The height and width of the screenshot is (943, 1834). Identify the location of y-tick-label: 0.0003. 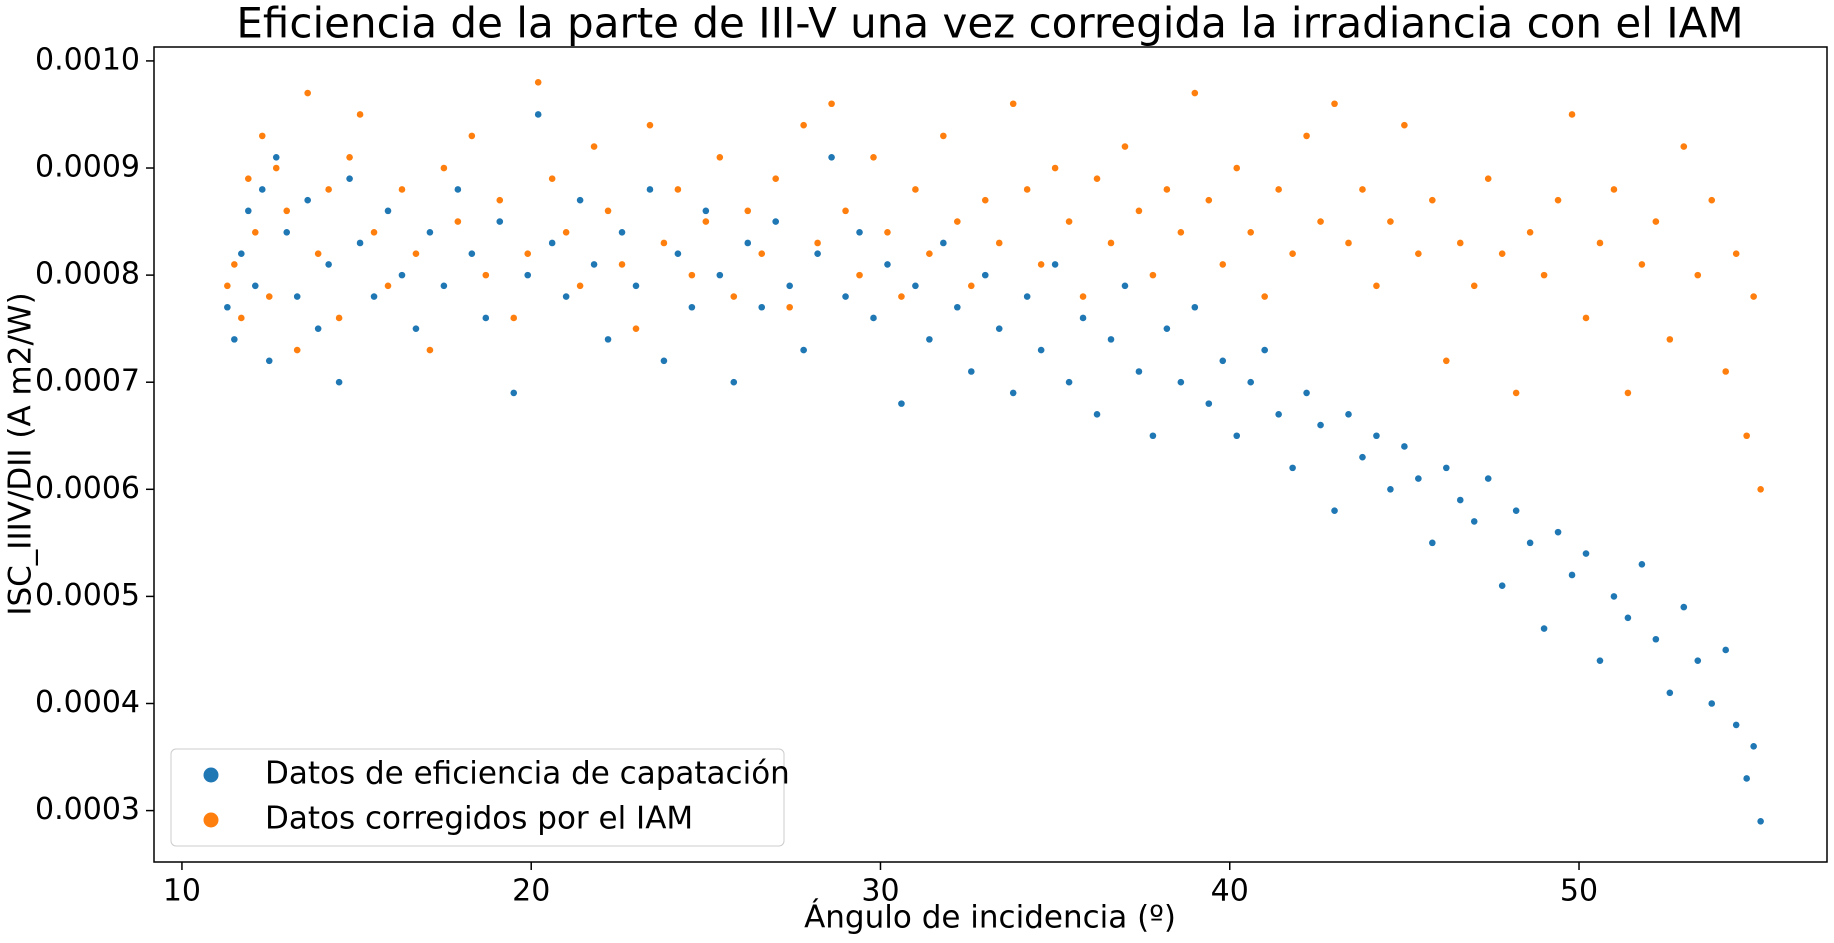
(87, 809).